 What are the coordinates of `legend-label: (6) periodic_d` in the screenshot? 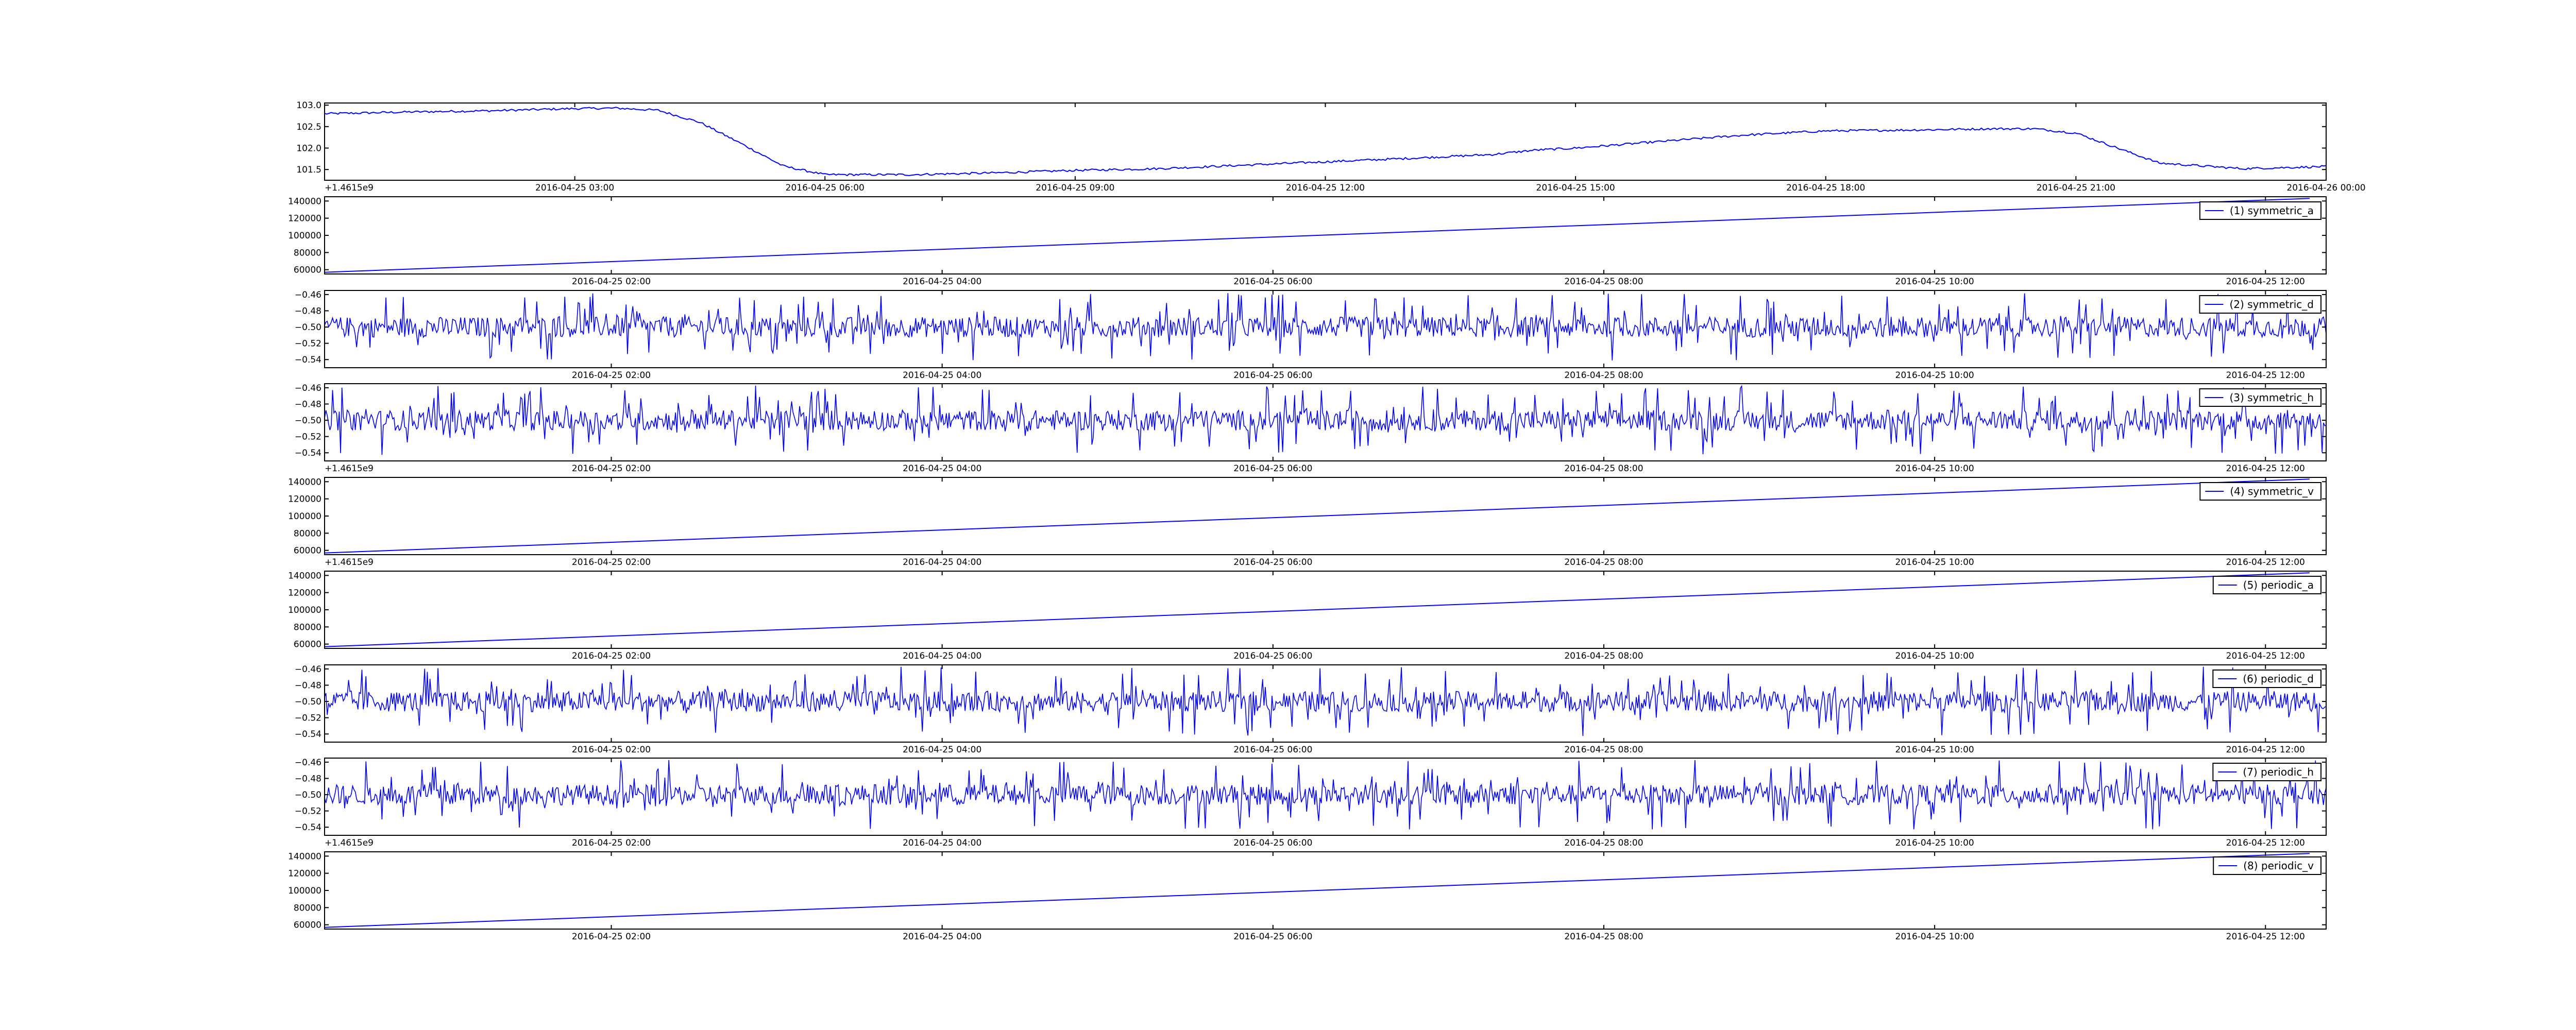 It's located at (2278, 679).